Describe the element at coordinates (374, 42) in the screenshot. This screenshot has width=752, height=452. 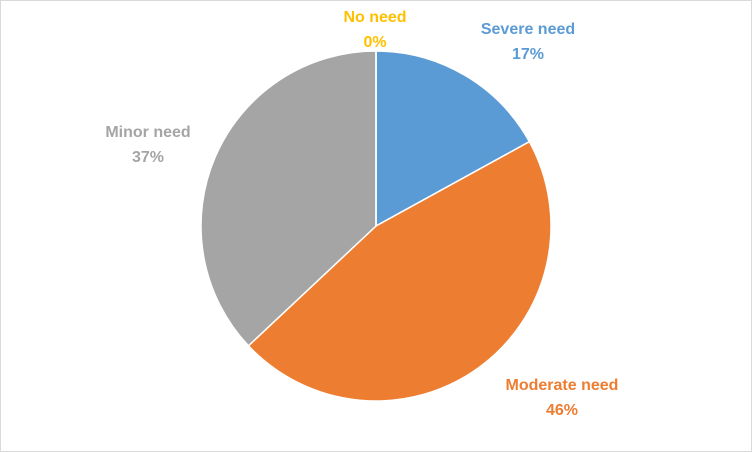
I see `slice-label-value: 0%` at that location.